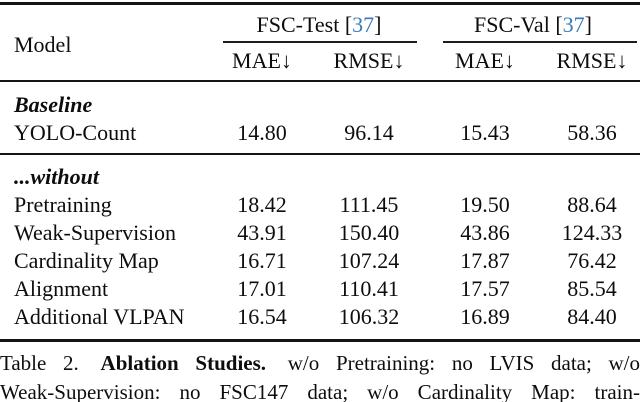  What do you see at coordinates (61, 288) in the screenshot?
I see `row-label: Alignment` at bounding box center [61, 288].